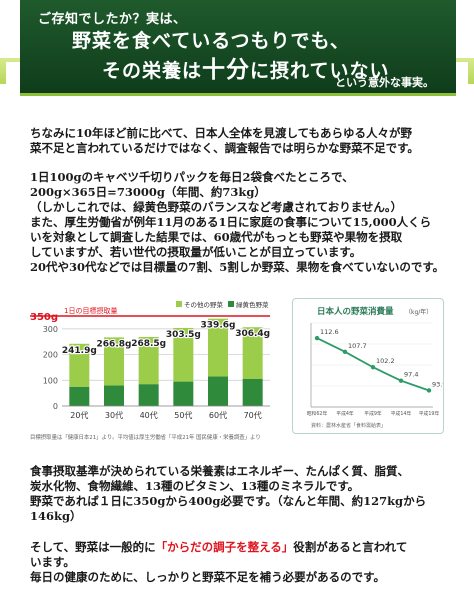 The height and width of the screenshot is (597, 474). Describe the element at coordinates (231, 304) in the screenshot. I see `legend-swatch-green-yellow` at that location.